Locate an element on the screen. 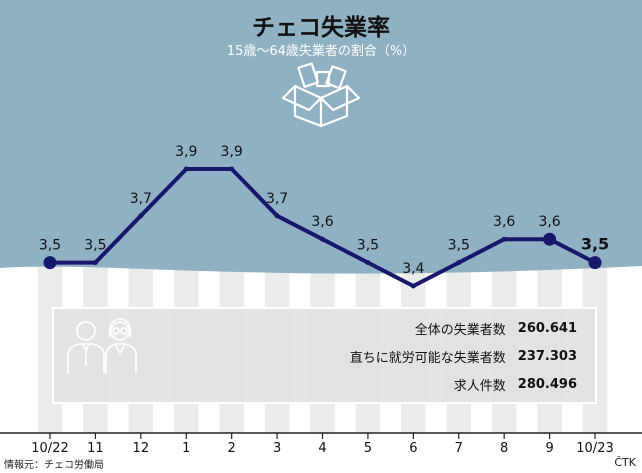  stat-value: 237.303 is located at coordinates (547, 356).